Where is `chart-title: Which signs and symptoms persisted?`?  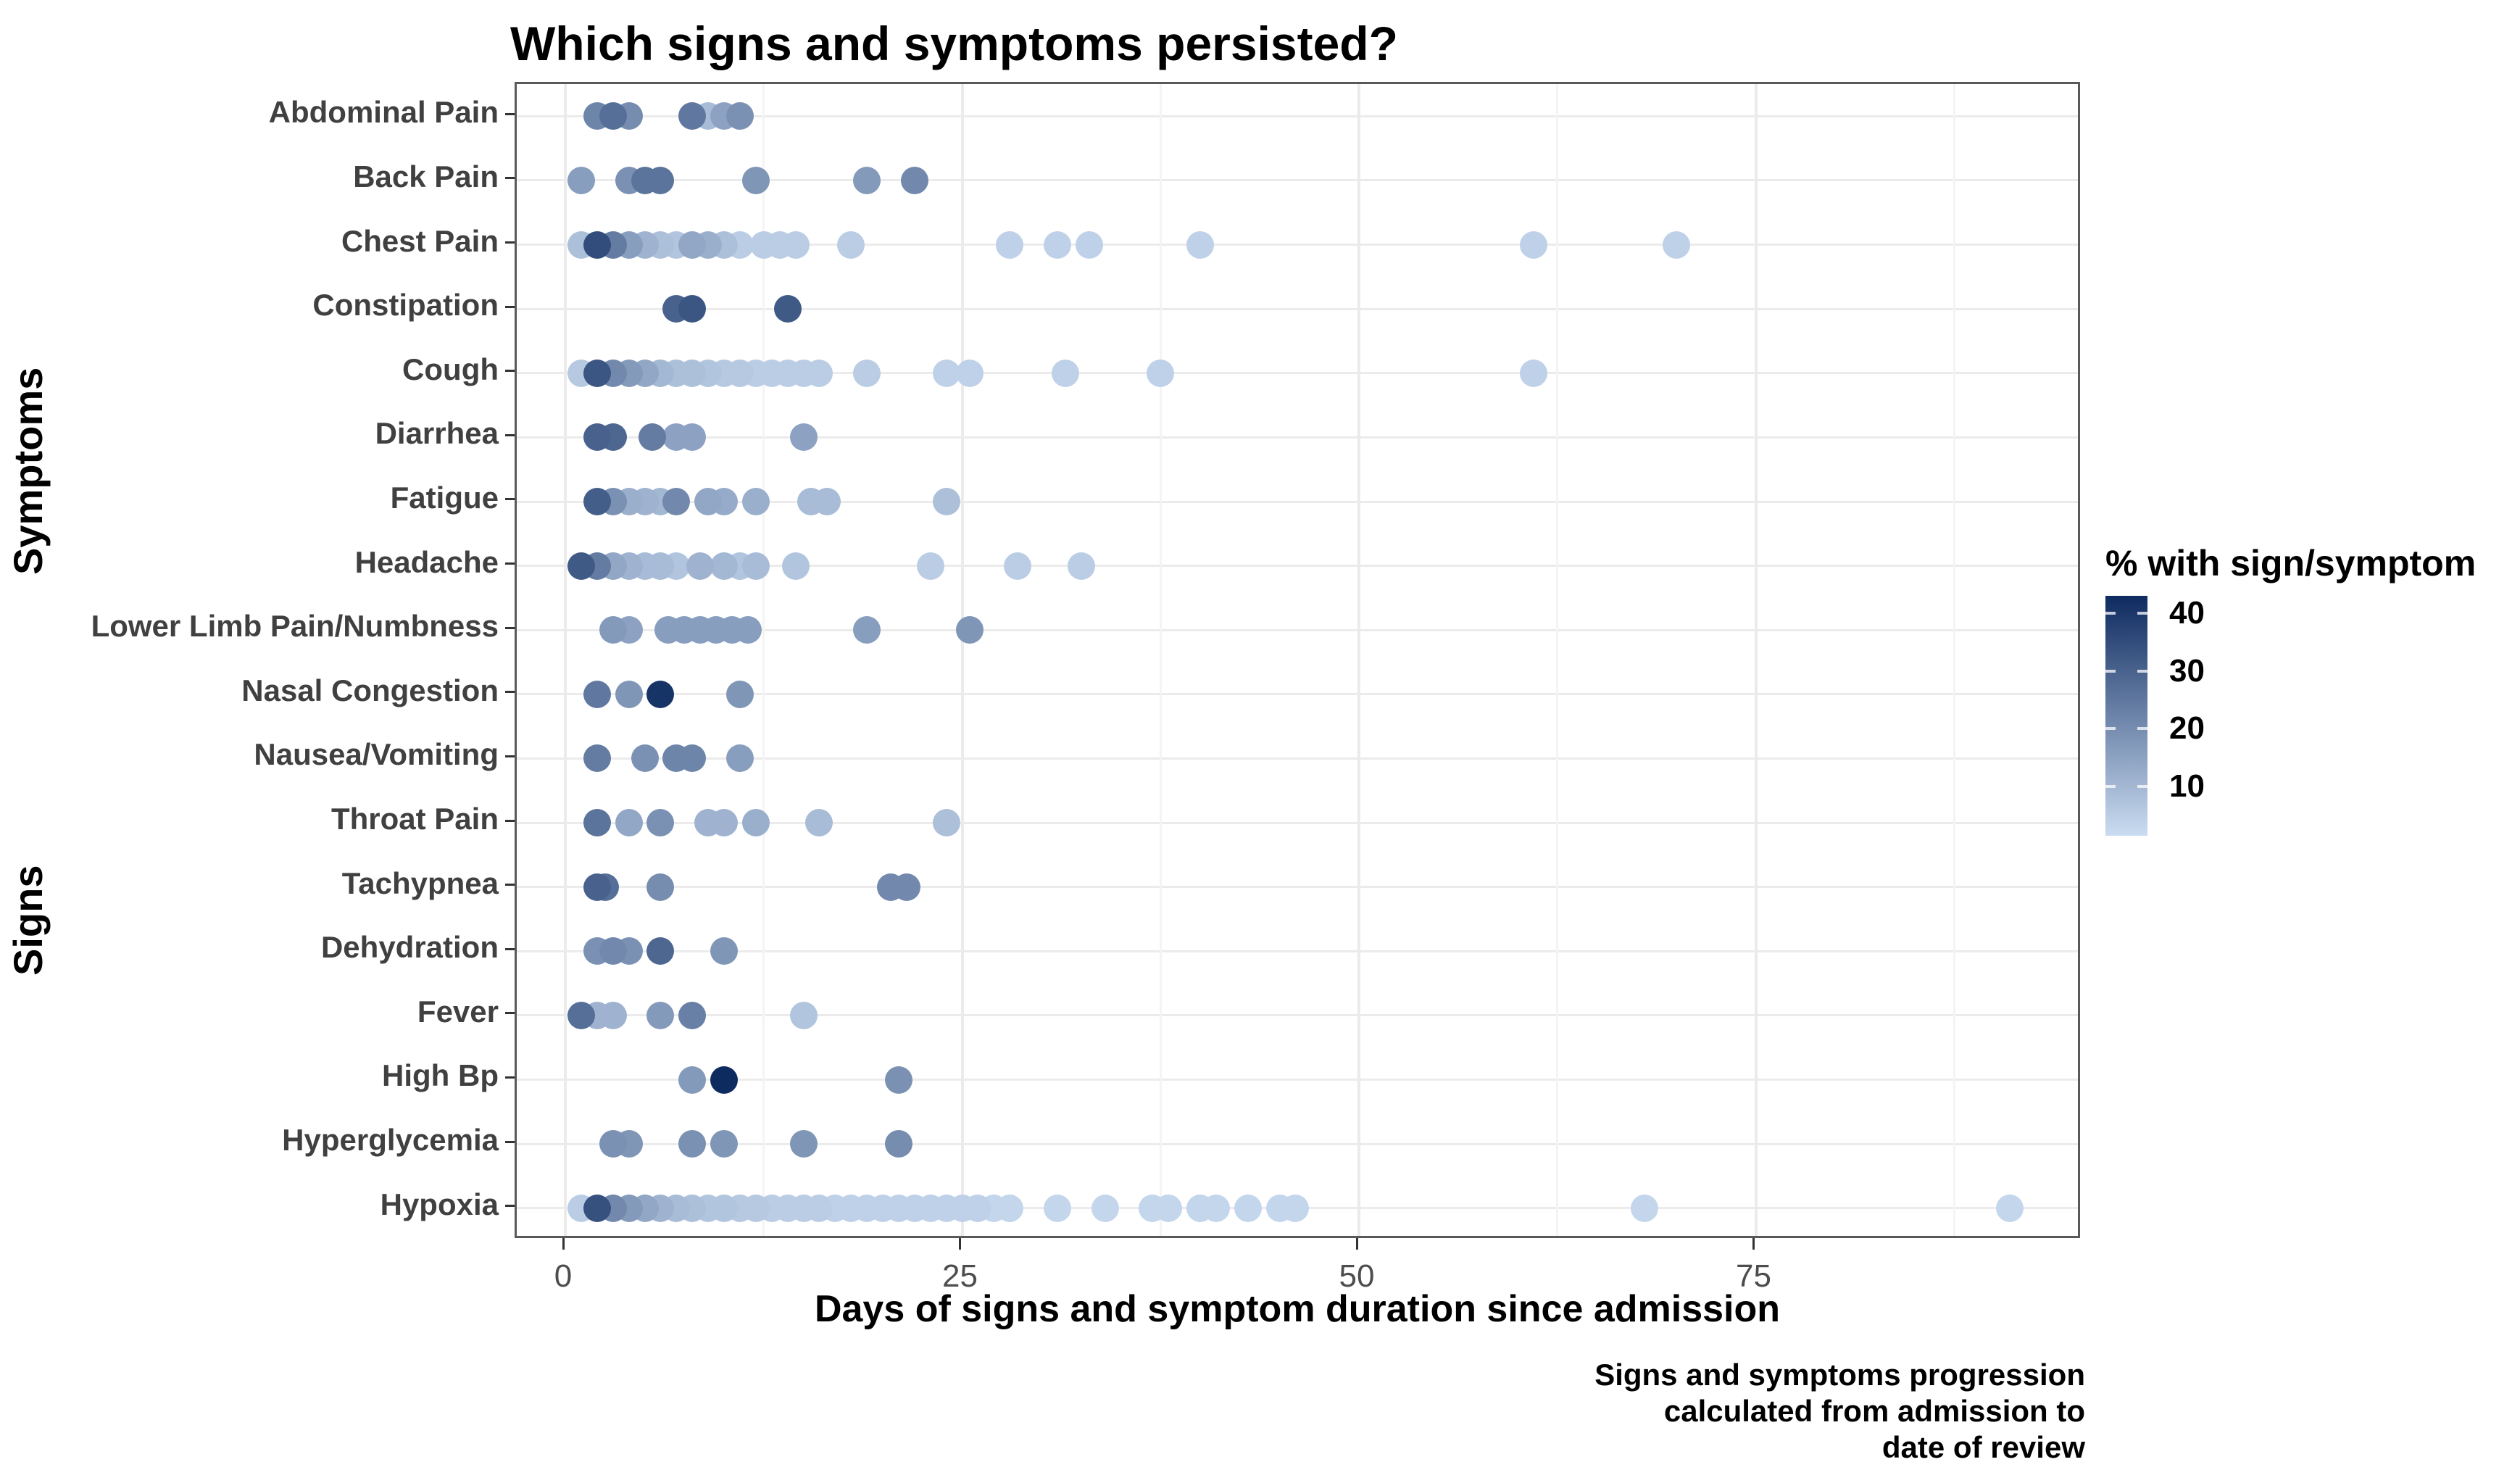 chart-title: Which signs and symptoms persisted? is located at coordinates (954, 43).